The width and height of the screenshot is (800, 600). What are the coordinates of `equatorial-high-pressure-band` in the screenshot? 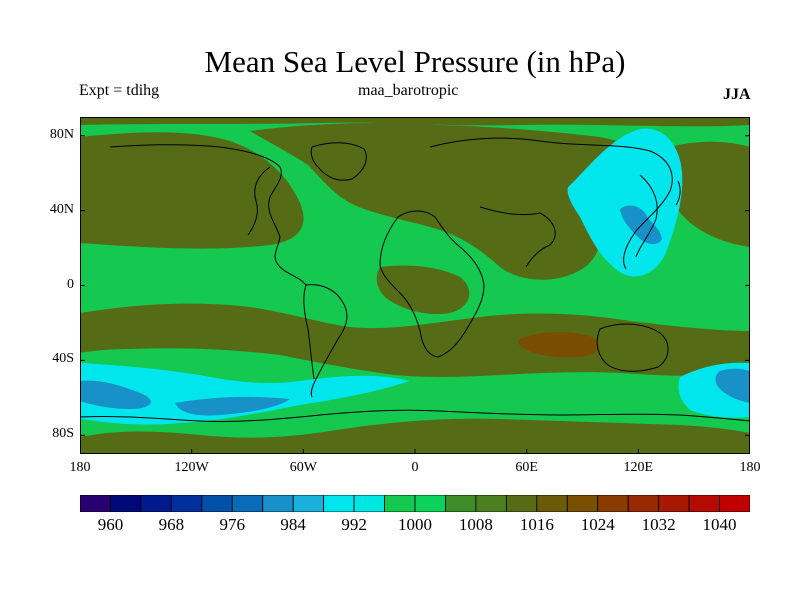 It's located at (423, 290).